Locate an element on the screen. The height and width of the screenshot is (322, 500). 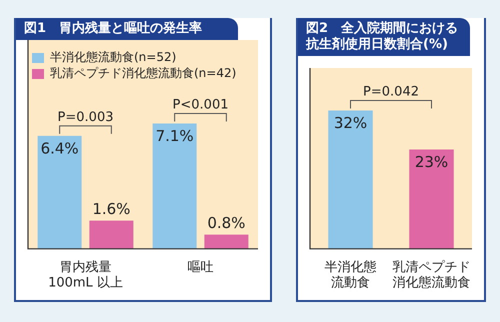
data-label: 1.6% is located at coordinates (111, 209).